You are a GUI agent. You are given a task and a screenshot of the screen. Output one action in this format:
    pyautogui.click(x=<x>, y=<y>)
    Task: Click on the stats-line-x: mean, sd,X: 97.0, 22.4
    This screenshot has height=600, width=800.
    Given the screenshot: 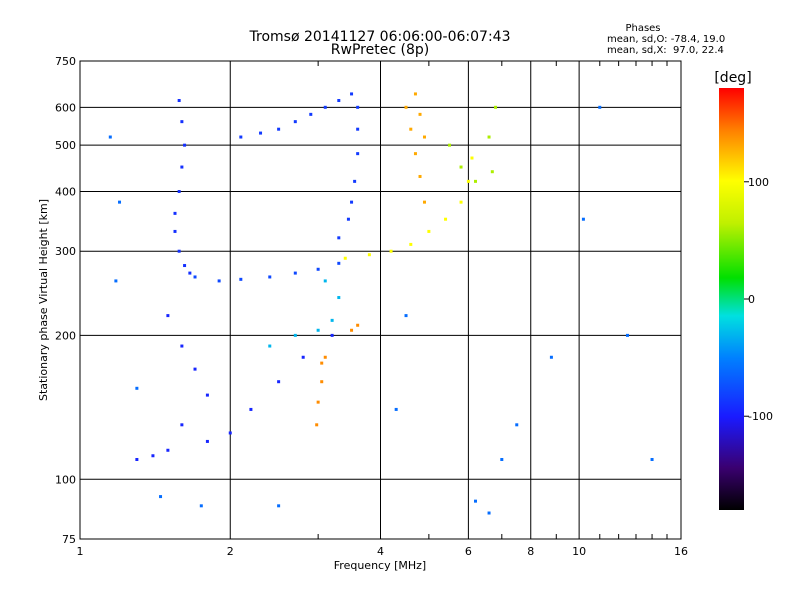 What is the action you would take?
    pyautogui.click(x=665, y=50)
    